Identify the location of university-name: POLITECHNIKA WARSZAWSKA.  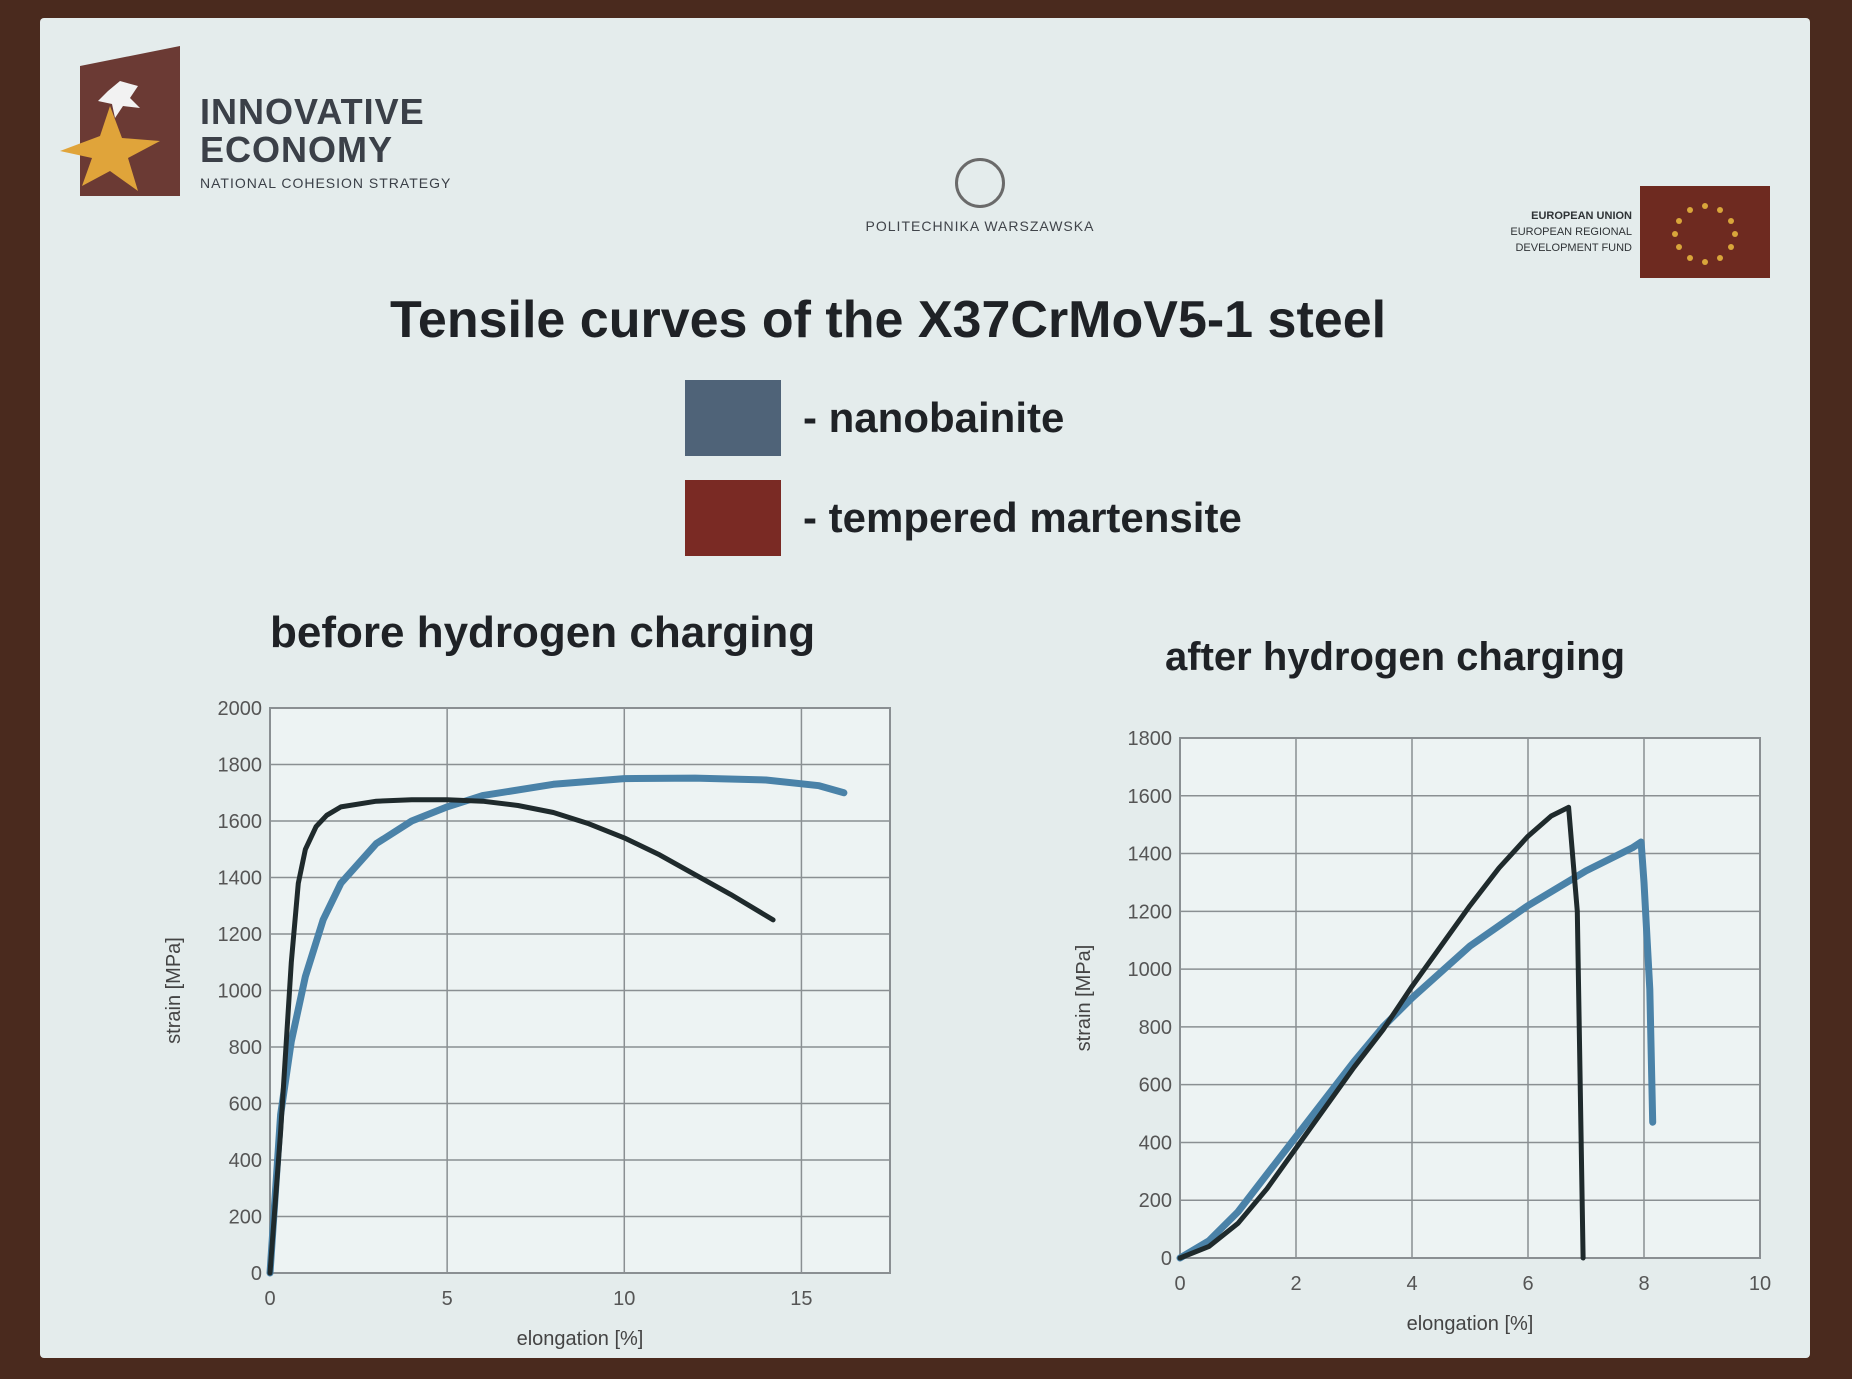
(980, 226).